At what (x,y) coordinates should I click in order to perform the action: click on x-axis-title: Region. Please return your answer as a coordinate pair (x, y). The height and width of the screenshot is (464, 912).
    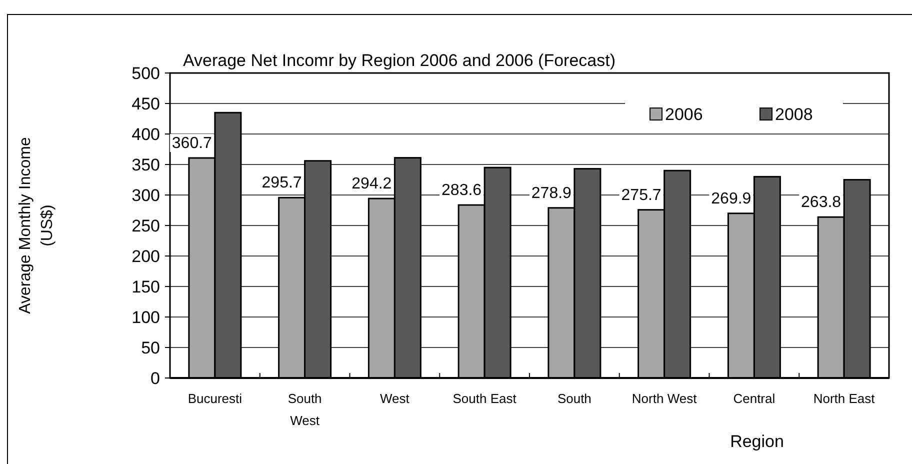
    Looking at the image, I should click on (757, 441).